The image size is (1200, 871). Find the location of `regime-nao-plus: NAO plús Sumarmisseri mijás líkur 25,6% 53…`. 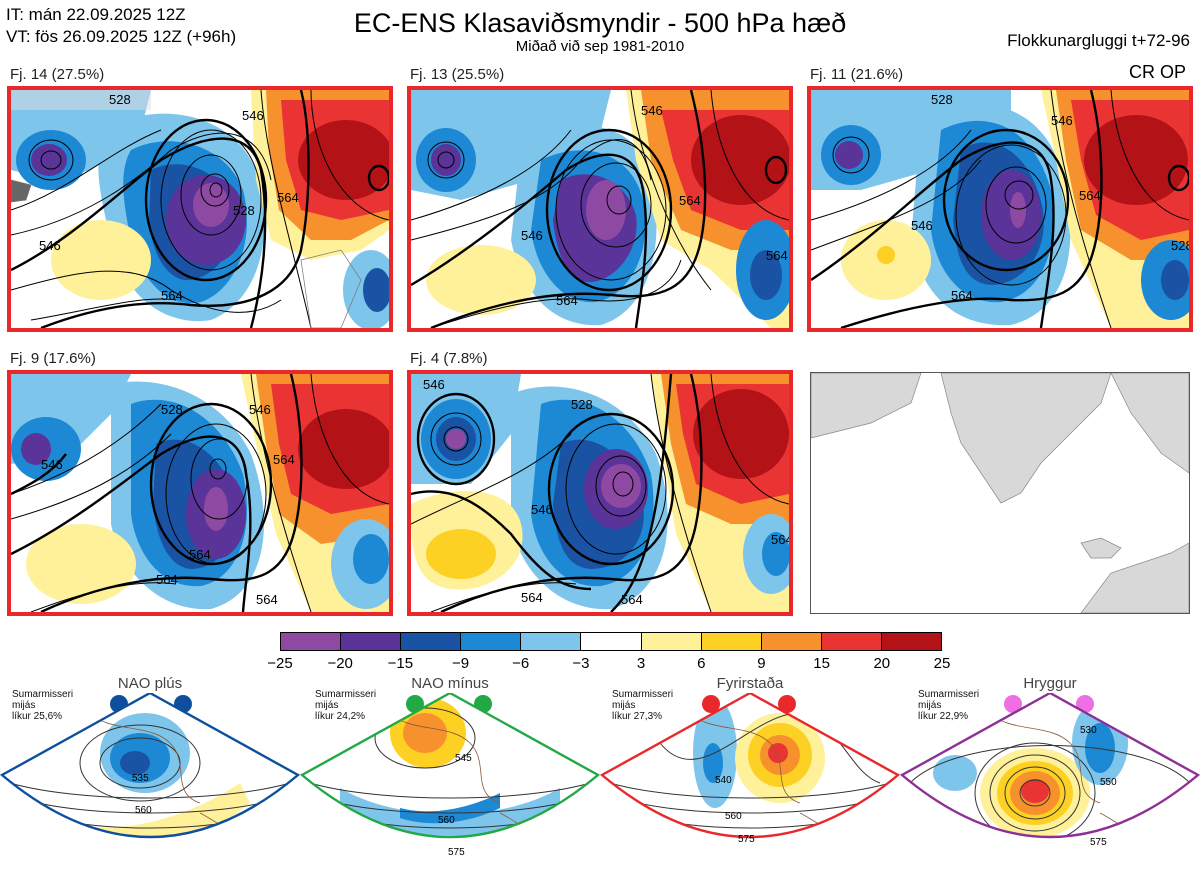

regime-nao-plus: NAO plús Sumarmisseri mijás líkur 25,6% 53… is located at coordinates (150, 773).